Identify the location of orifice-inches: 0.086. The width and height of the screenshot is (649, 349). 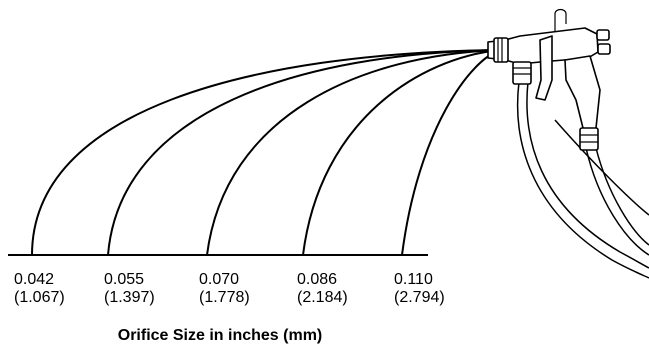
(317, 279).